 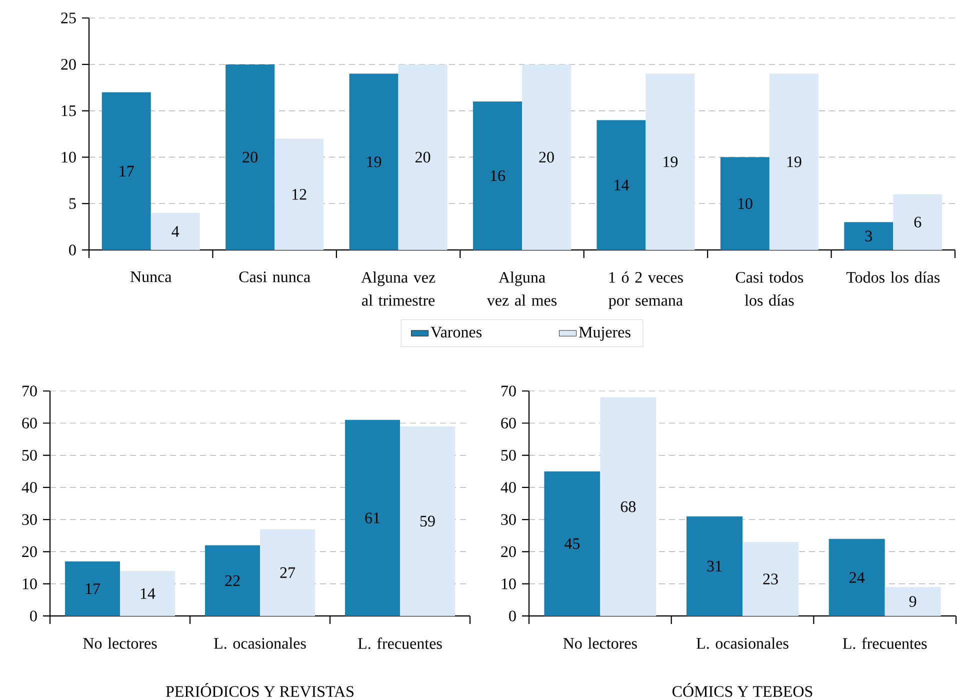 I want to click on x-tick-label: Casi nunca, so click(x=274, y=277).